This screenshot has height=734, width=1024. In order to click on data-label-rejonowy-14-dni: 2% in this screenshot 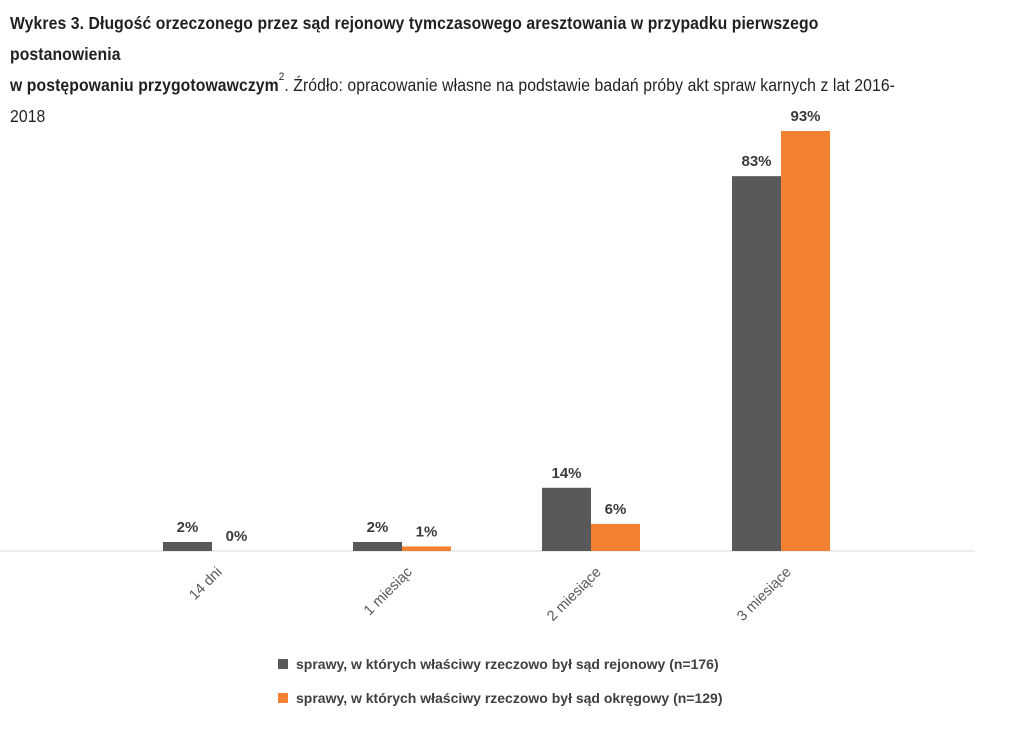, I will do `click(188, 527)`.